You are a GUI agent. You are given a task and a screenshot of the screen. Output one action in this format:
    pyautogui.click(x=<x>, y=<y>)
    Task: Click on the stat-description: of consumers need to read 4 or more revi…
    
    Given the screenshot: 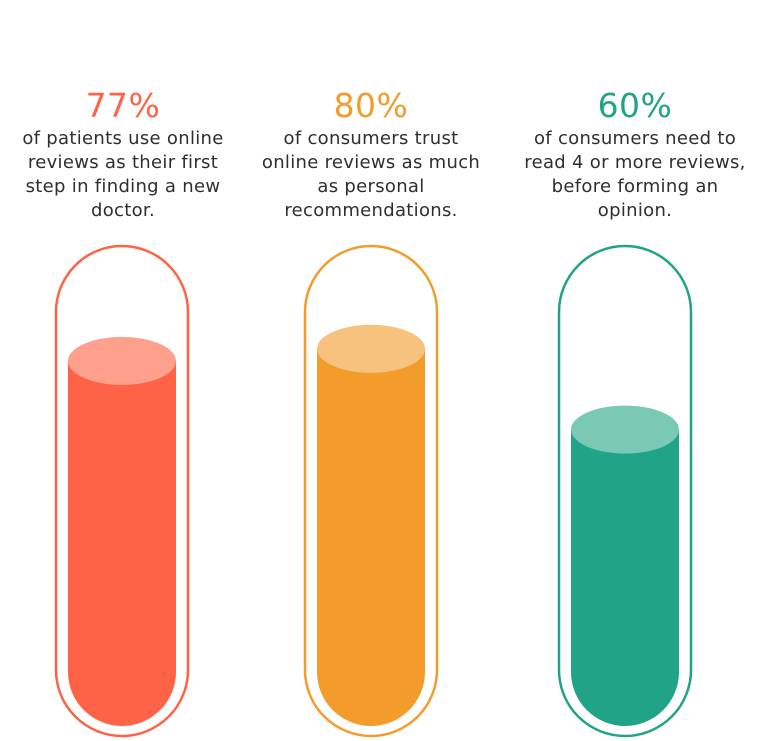 What is the action you would take?
    pyautogui.click(x=635, y=175)
    